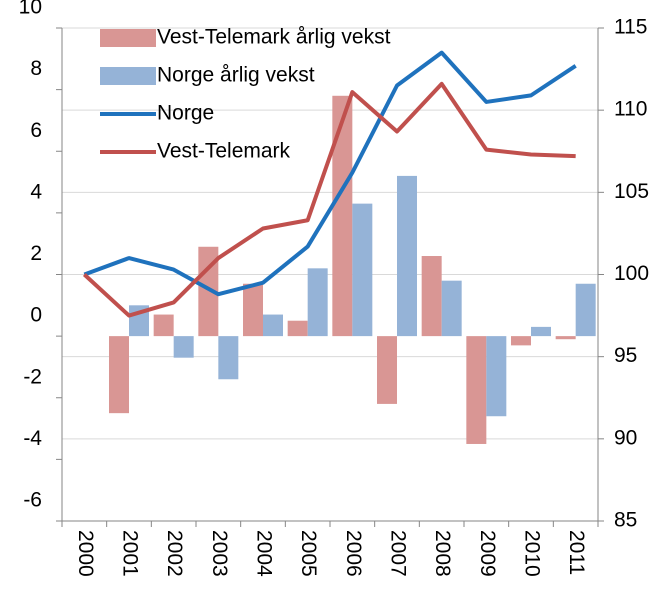 This screenshot has height=595, width=668. Describe the element at coordinates (487, 553) in the screenshot. I see `x-tick-label: 2009` at that location.